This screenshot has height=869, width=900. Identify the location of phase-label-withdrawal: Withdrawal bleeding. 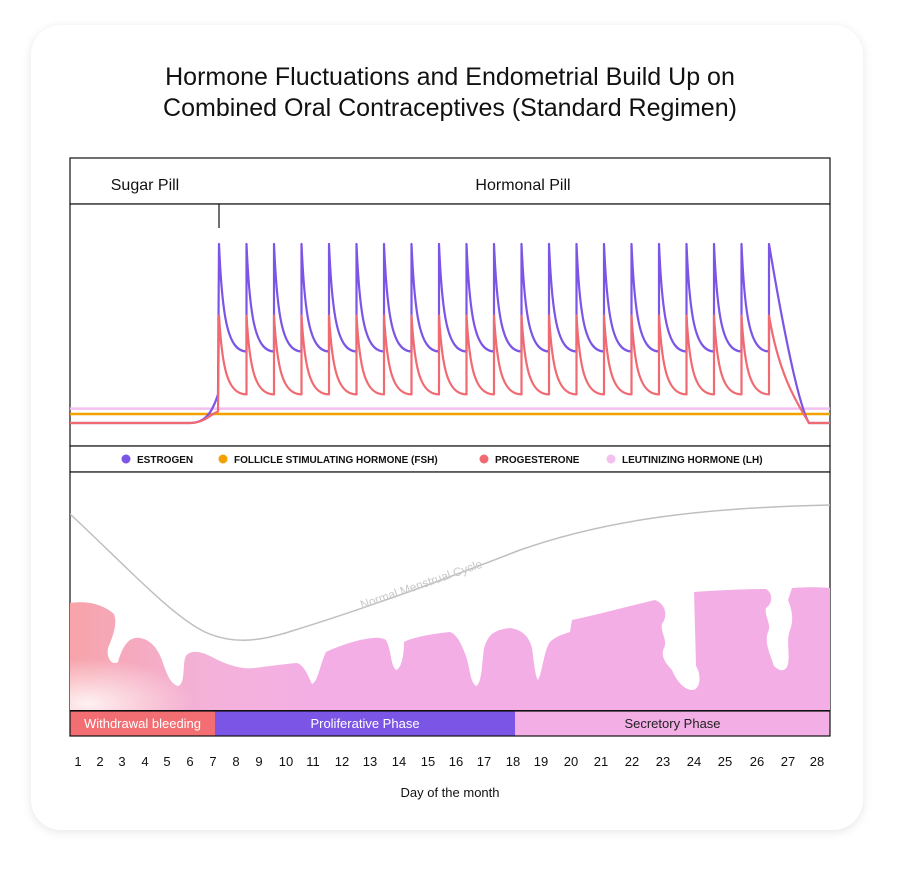
(142, 723).